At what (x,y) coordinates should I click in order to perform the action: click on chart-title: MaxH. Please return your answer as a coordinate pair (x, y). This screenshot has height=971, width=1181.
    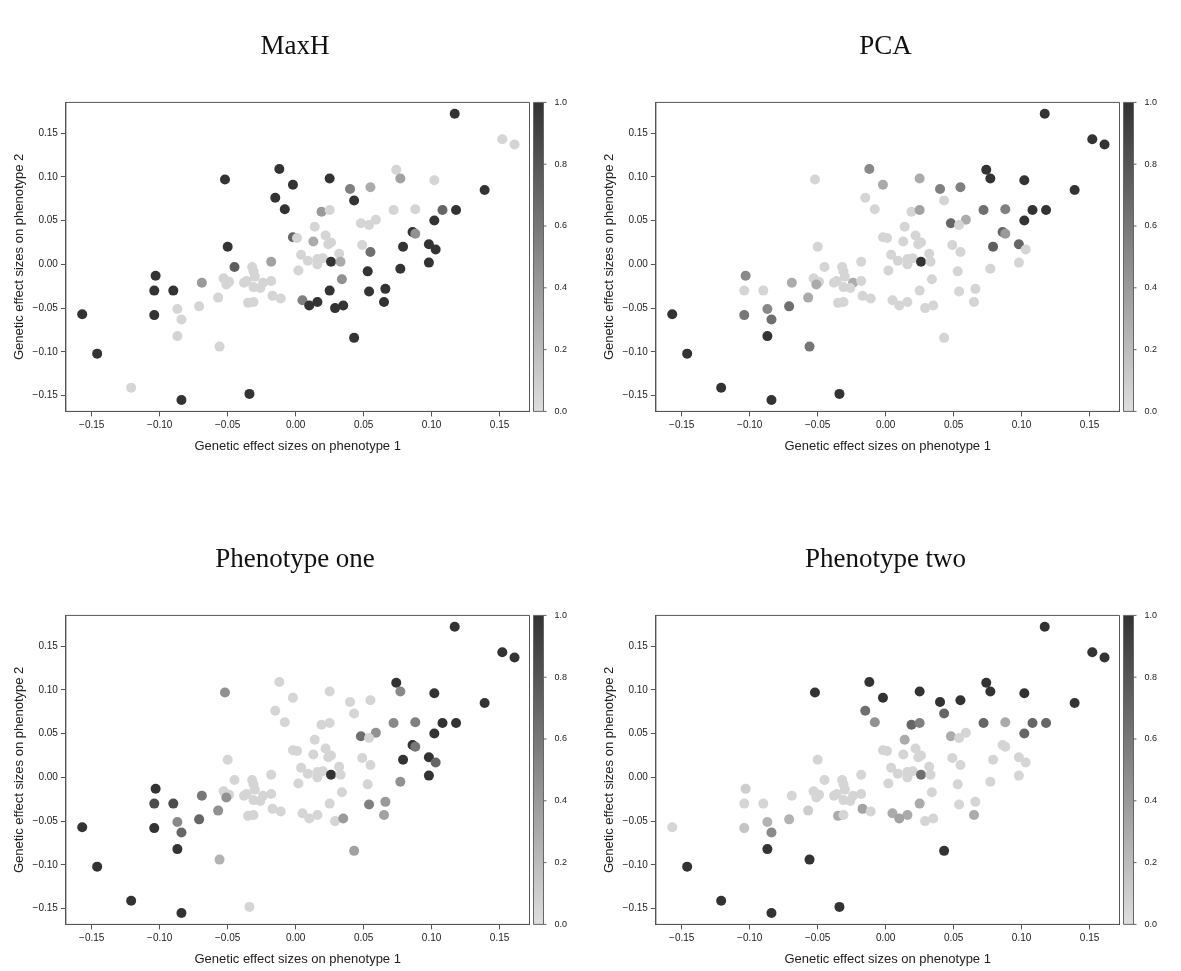
    Looking at the image, I should click on (295, 45).